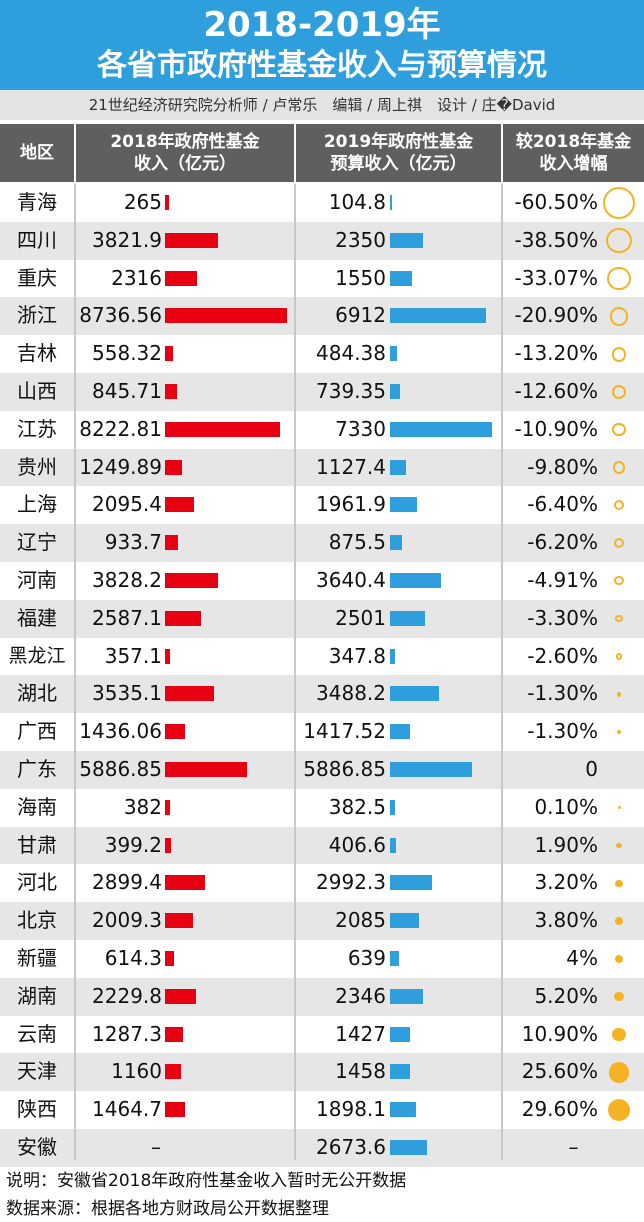 The width and height of the screenshot is (644, 1222). What do you see at coordinates (127, 617) in the screenshot?
I see `value-2018: 2587.1` at bounding box center [127, 617].